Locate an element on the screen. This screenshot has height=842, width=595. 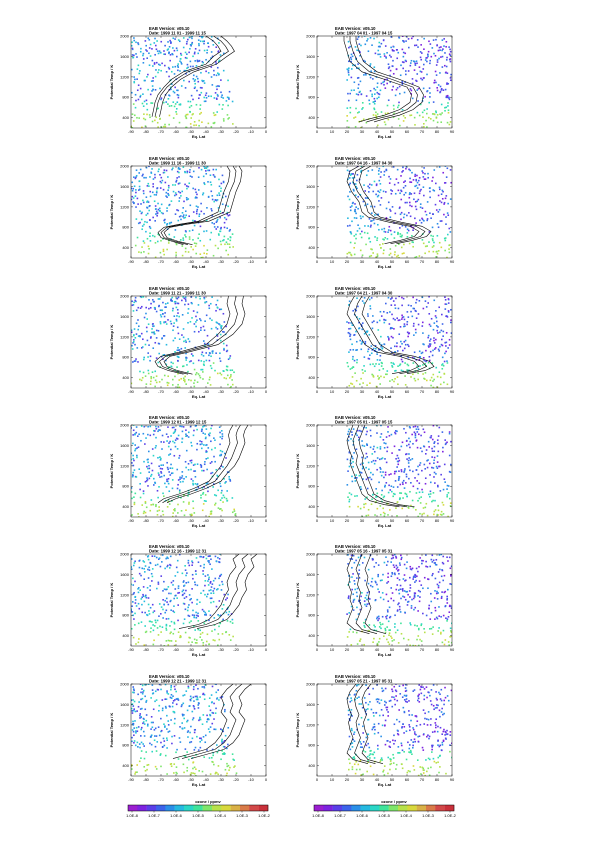
colorbar-title: ozone / ppmv is located at coordinates (208, 801).